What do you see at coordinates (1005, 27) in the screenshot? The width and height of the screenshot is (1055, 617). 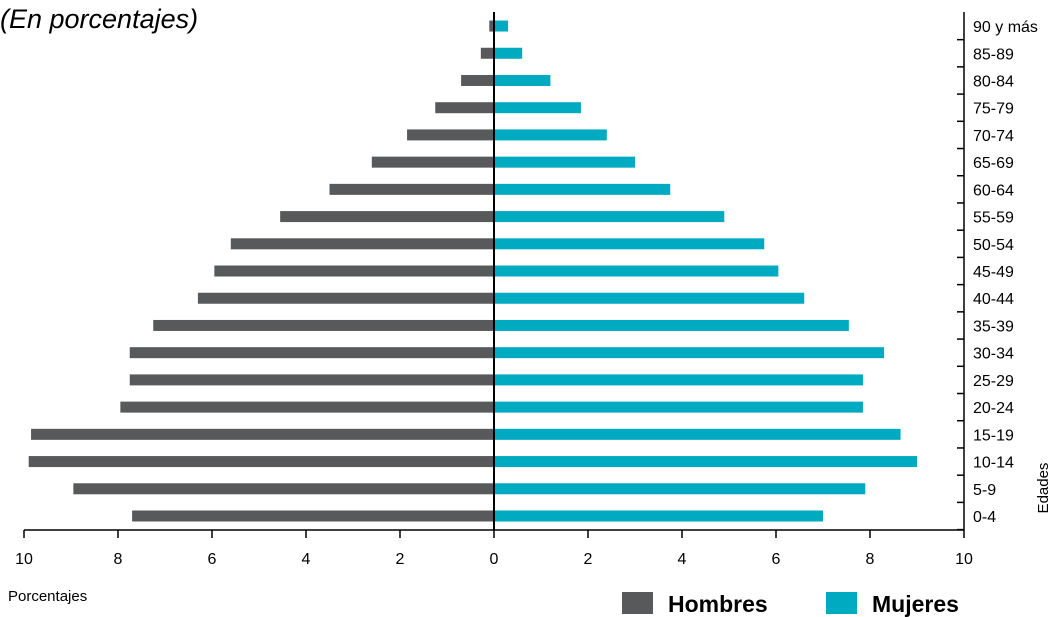 I see `age-label: 90 y más` at bounding box center [1005, 27].